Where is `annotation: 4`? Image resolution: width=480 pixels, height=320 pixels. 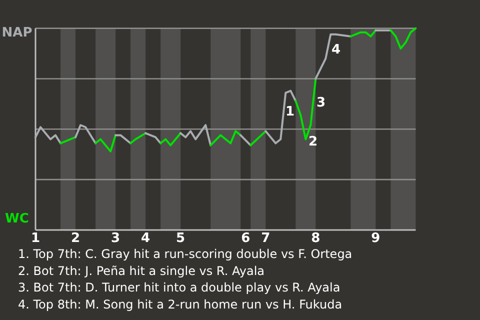
annotation: 4 is located at coordinates (336, 50).